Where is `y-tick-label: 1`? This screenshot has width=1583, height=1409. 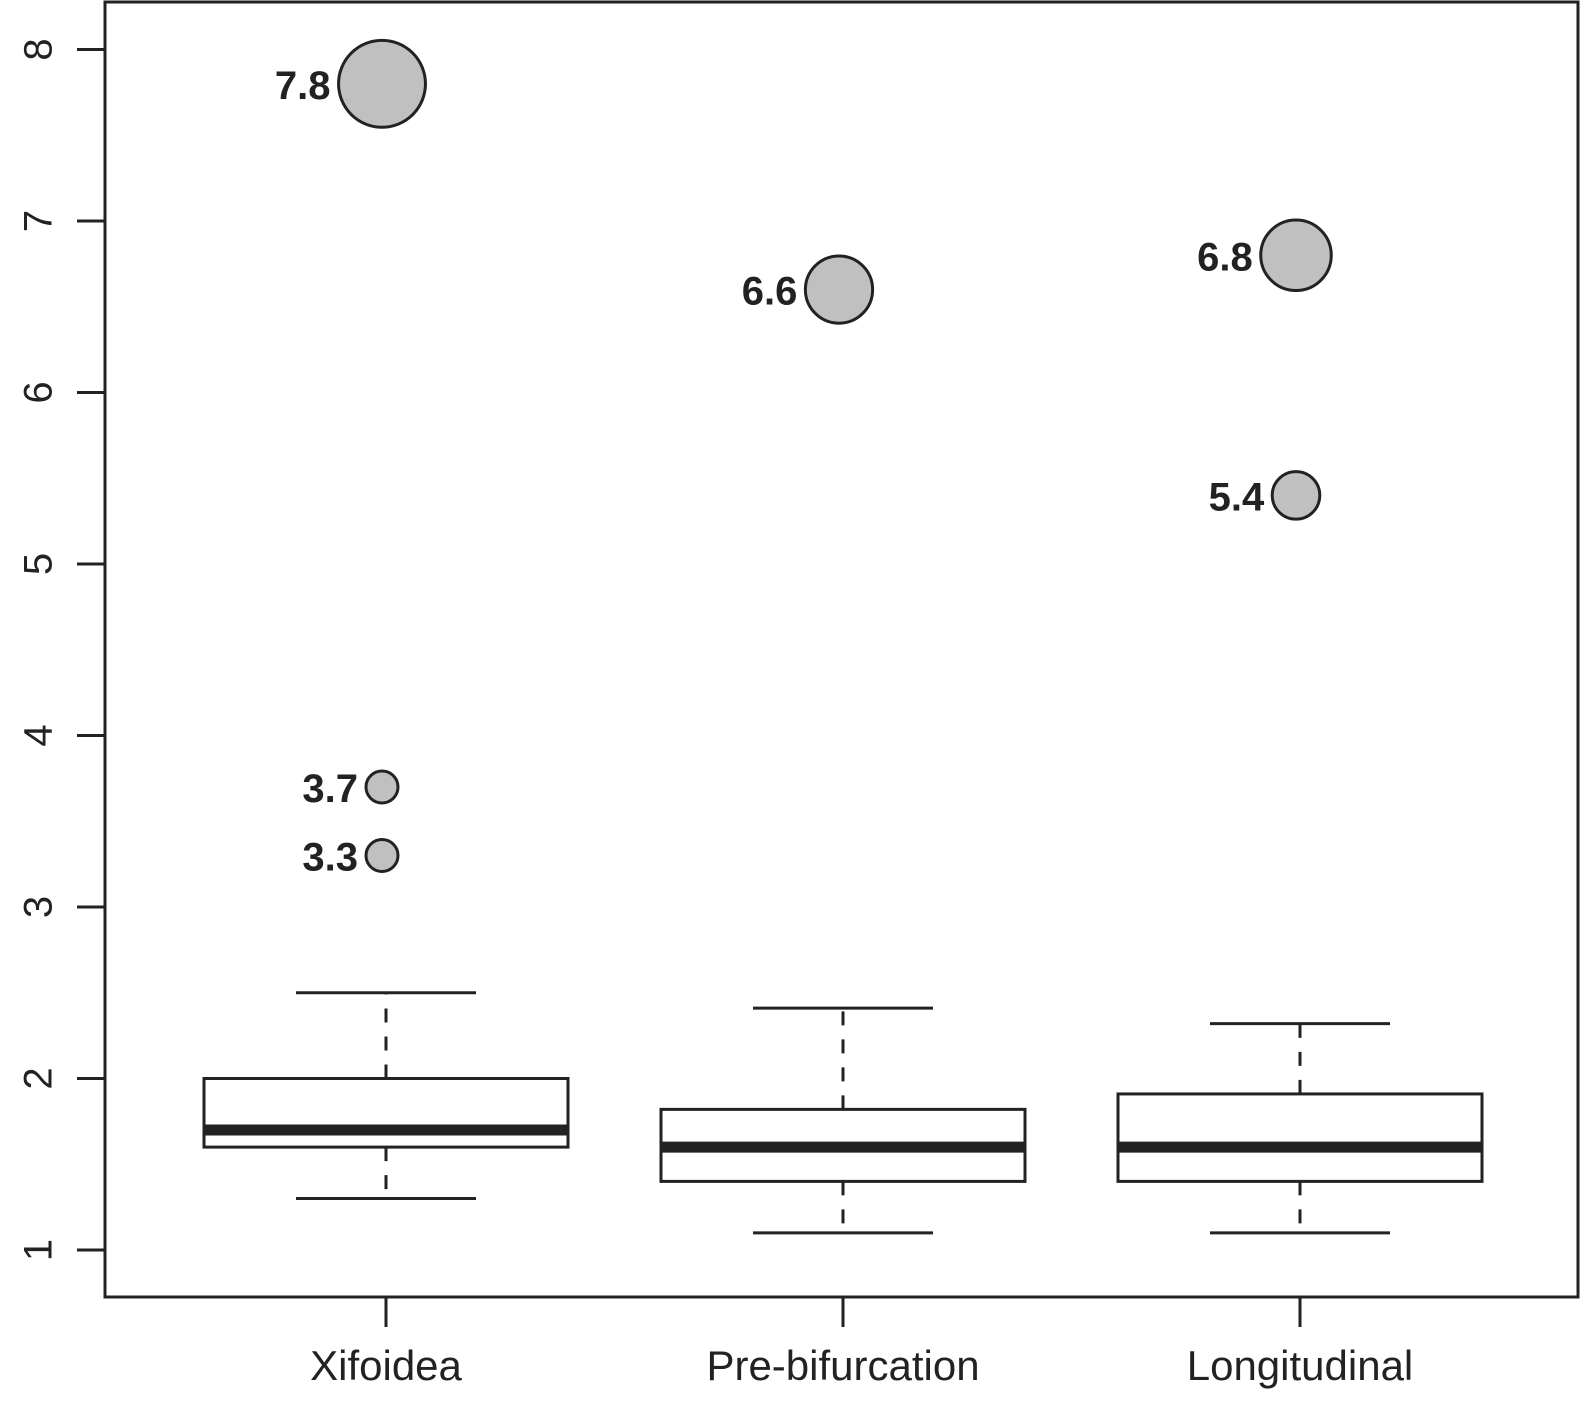
y-tick-label: 1 is located at coordinates (39, 1250).